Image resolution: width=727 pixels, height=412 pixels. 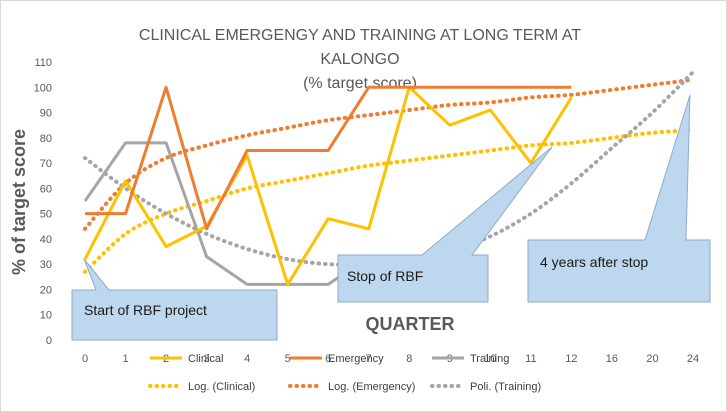 What do you see at coordinates (359, 59) in the screenshot?
I see `chart-title-line-2: KALONGO` at bounding box center [359, 59].